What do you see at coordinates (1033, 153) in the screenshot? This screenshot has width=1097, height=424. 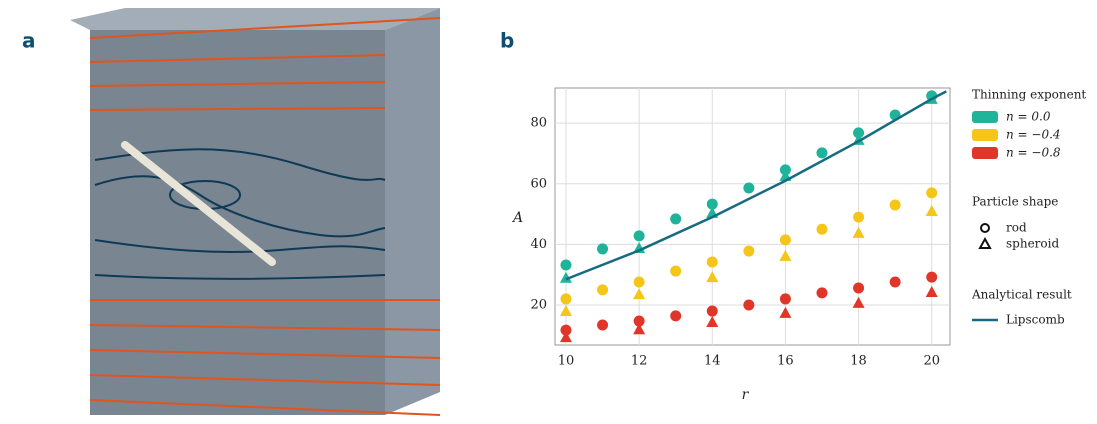 I see `legend-label: n = −0.8` at bounding box center [1033, 153].